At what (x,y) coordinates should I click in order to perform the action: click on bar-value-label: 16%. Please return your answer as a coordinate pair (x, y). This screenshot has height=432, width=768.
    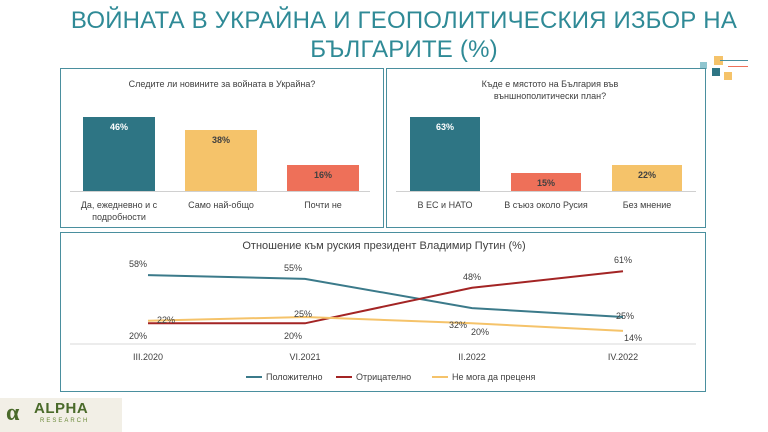
    Looking at the image, I should click on (322, 175).